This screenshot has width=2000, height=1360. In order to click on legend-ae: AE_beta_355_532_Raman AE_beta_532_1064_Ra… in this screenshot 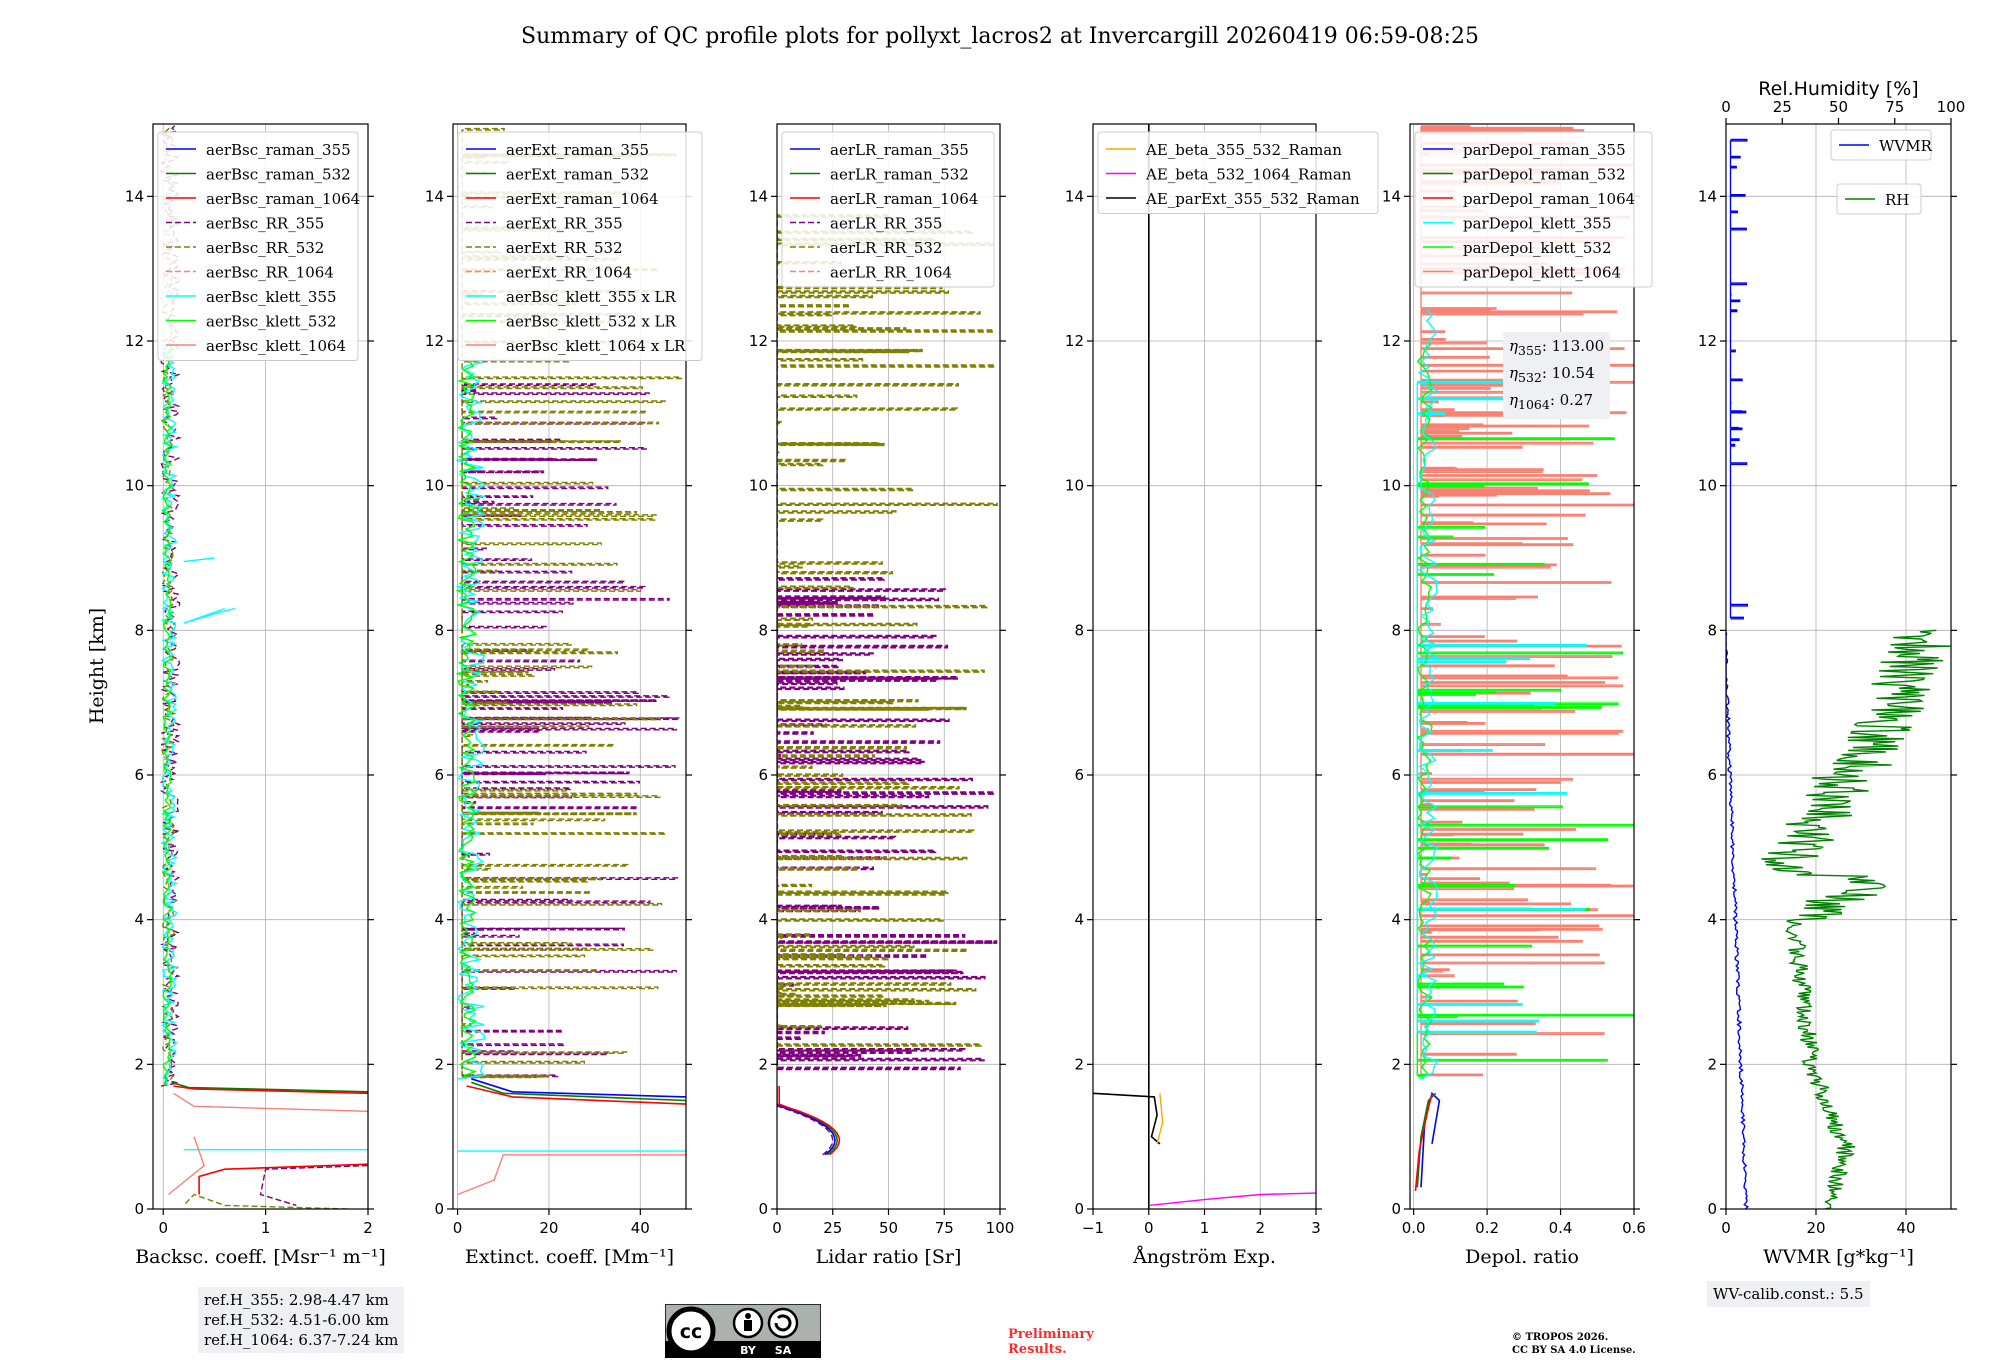, I will do `click(1238, 172)`.